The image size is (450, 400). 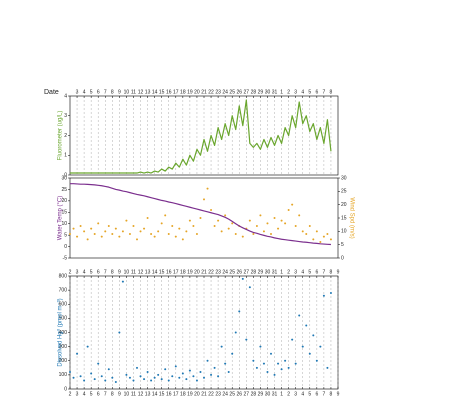 I want to click on x-tick-label: 26, so click(x=239, y=92).